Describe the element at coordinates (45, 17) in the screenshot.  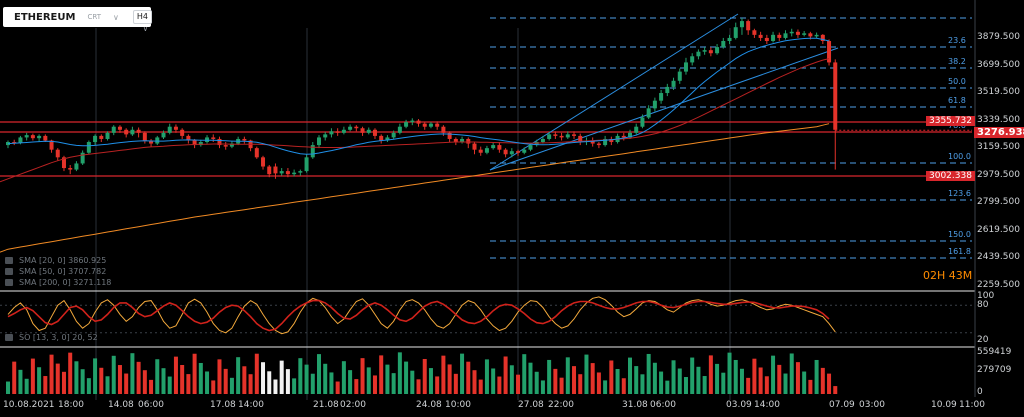
I see `symbol-name: ETHEREUM` at that location.